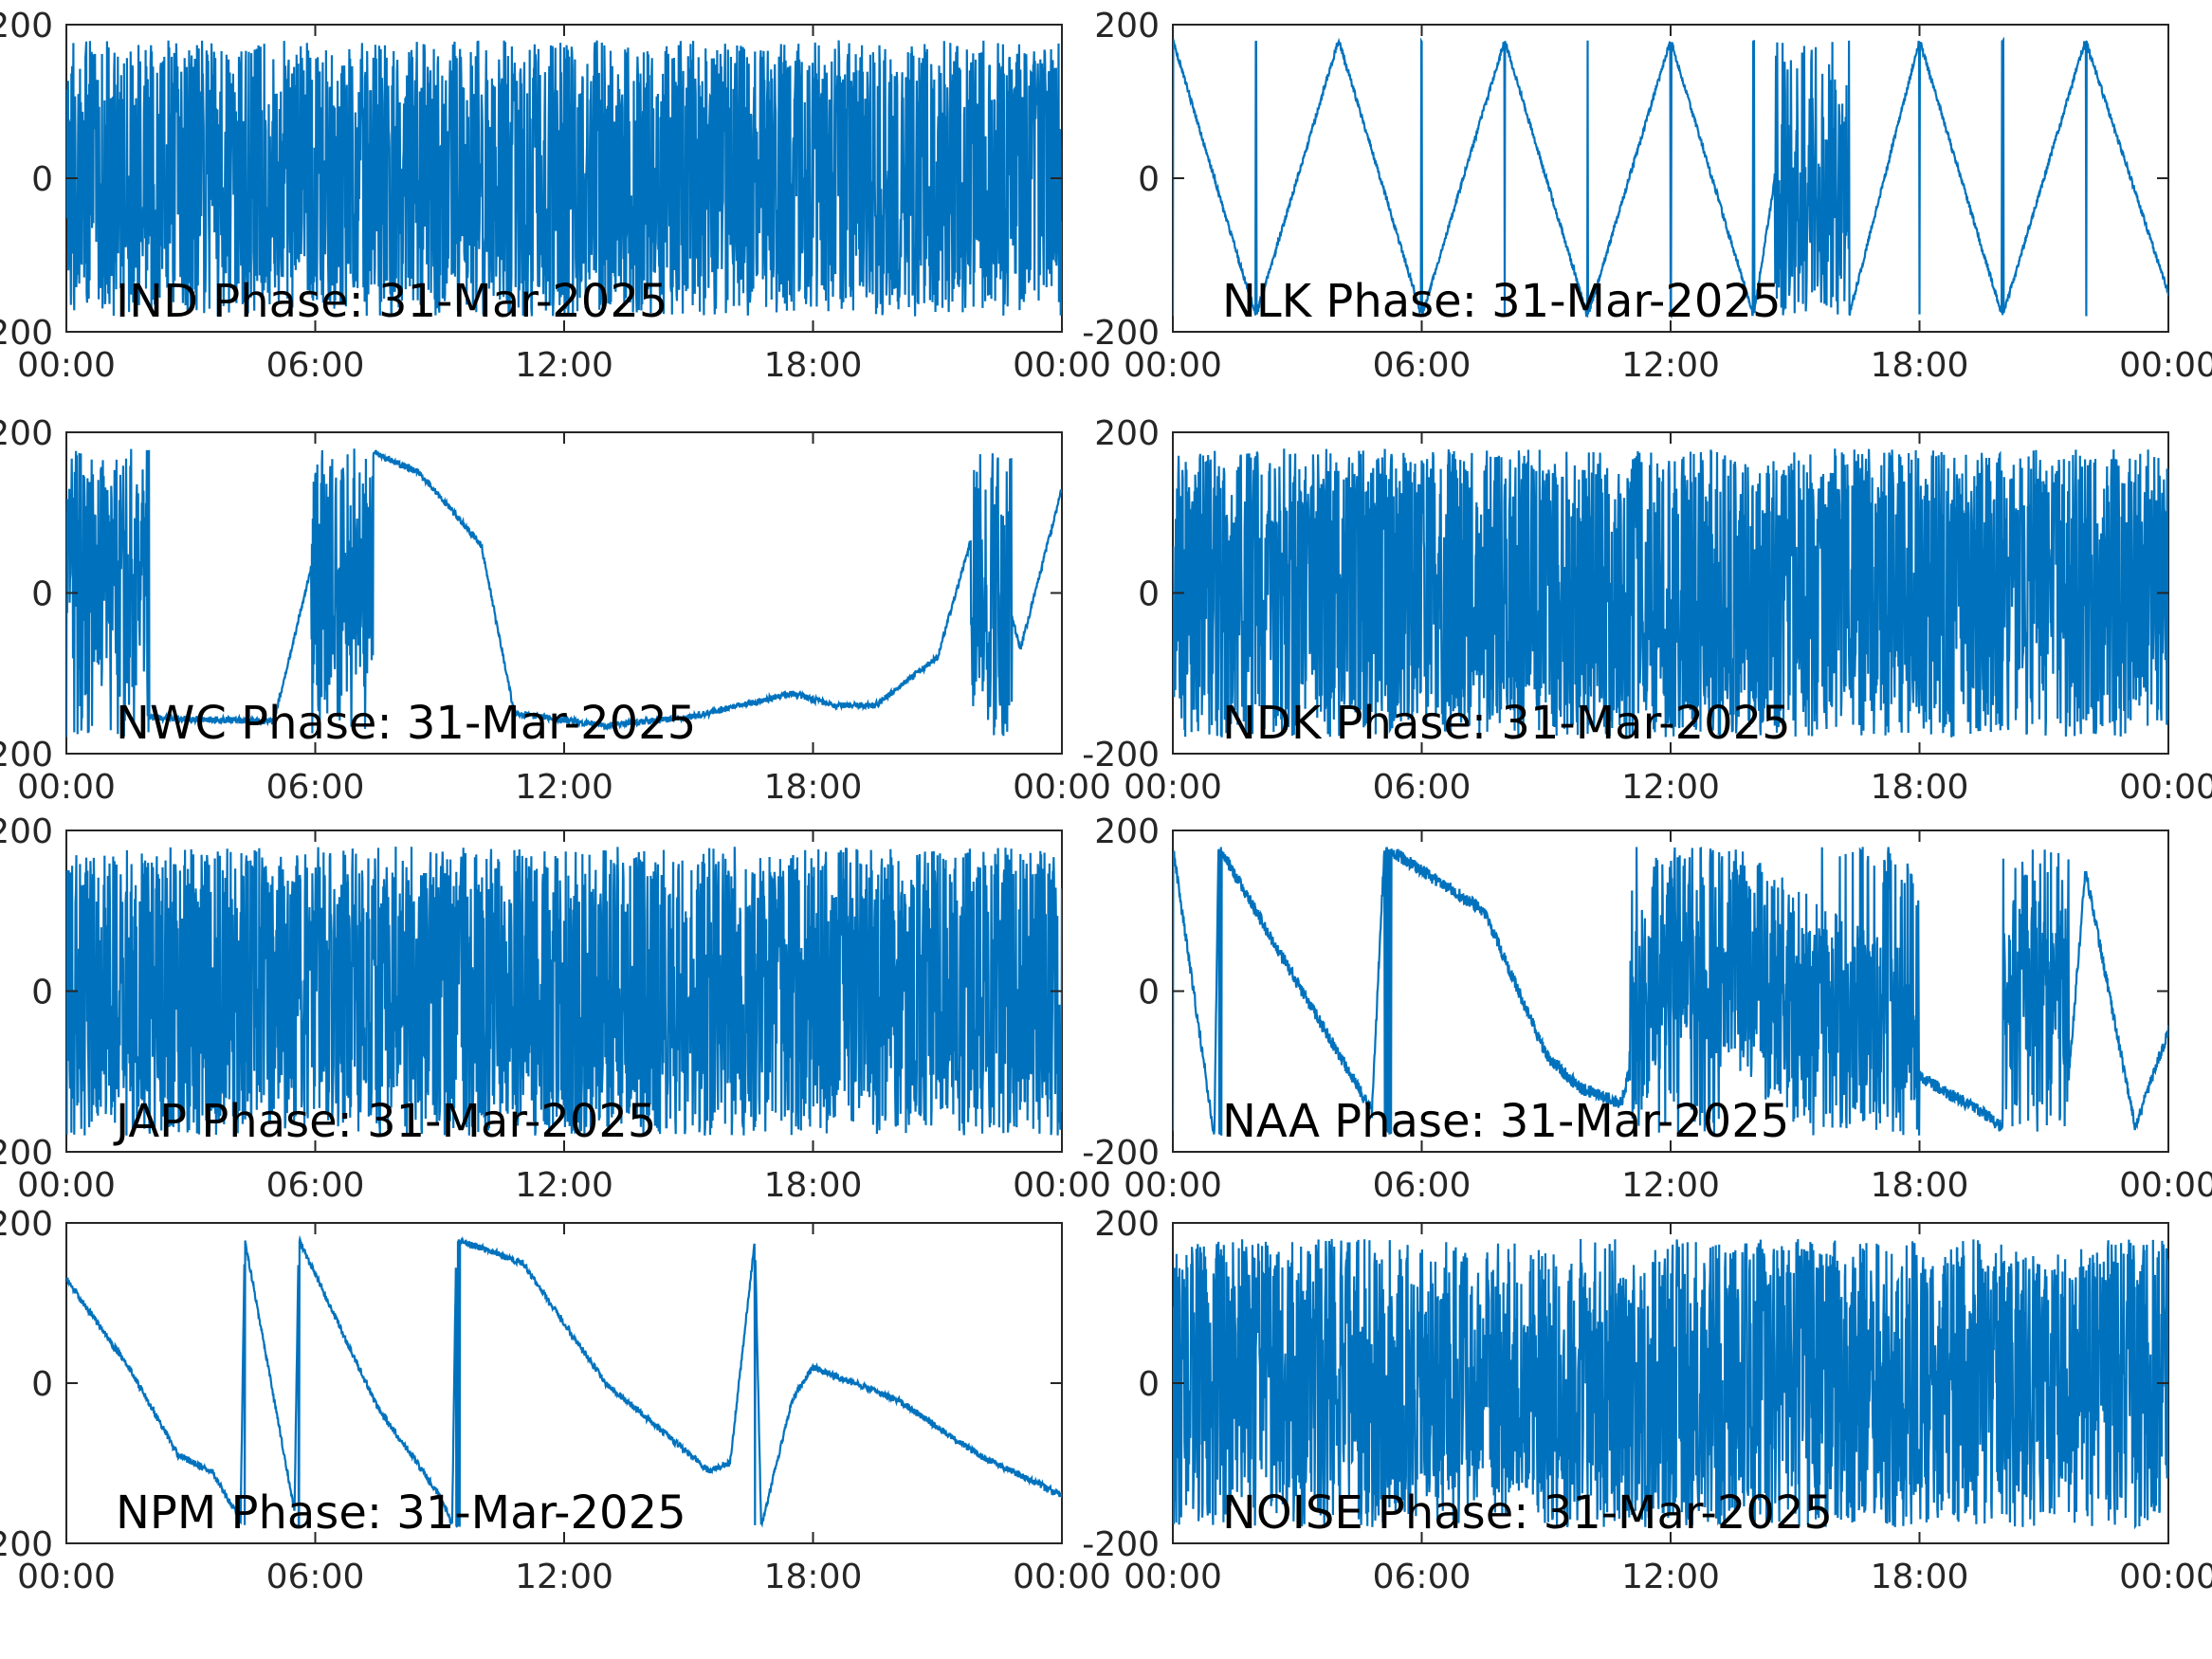 The height and width of the screenshot is (1659, 2212). What do you see at coordinates (401, 1513) in the screenshot?
I see `panel-title: NPM Phase: 31-Mar-2025` at bounding box center [401, 1513].